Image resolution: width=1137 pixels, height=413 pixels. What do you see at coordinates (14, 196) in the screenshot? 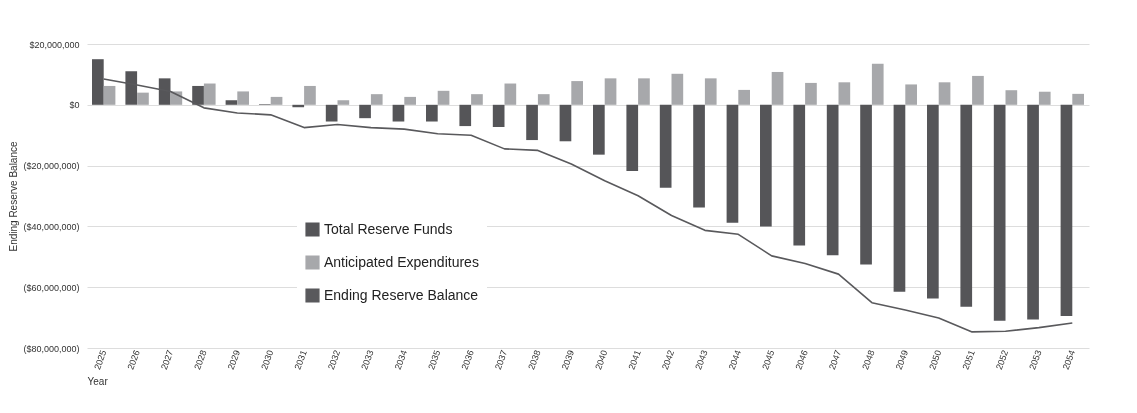
I see `y-axis-title: Ending Reserve Balance` at bounding box center [14, 196].